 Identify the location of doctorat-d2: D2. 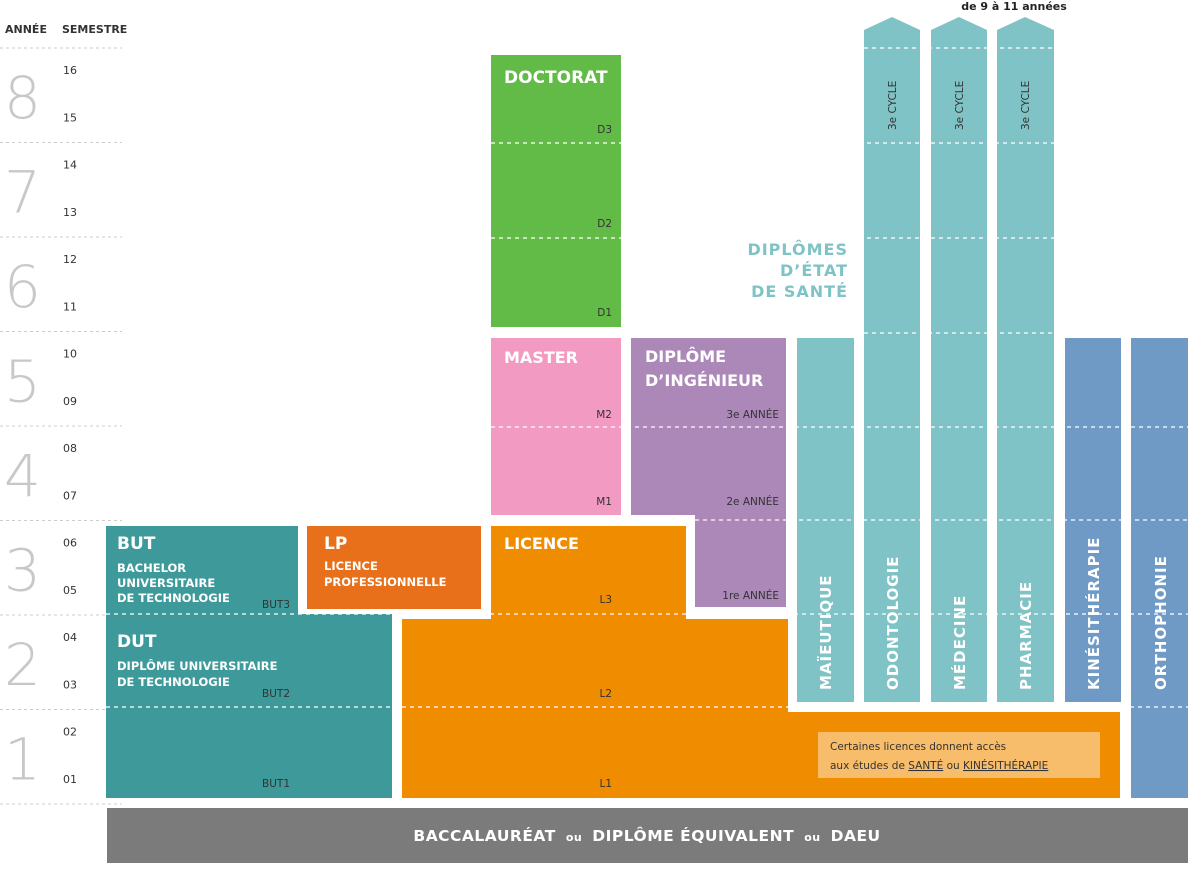
(604, 224).